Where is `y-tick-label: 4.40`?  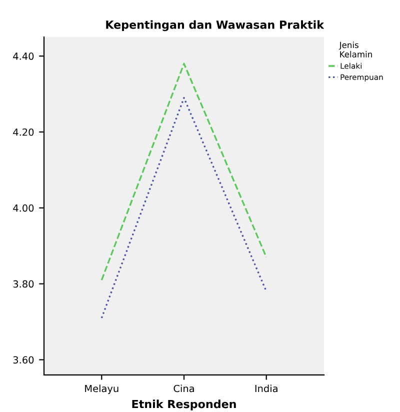
y-tick-label: 4.40 is located at coordinates (23, 56).